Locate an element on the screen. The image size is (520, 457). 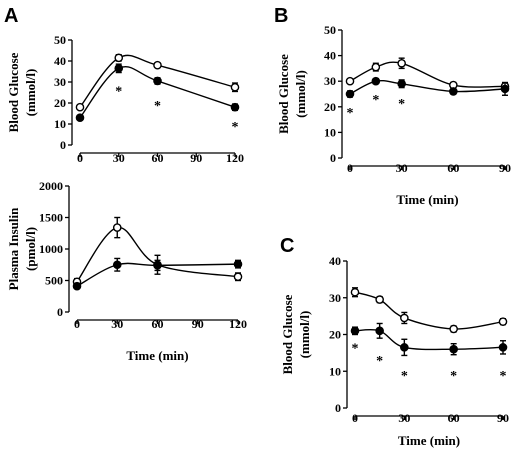
y-tick-label: 1500 is located at coordinates (51, 218).